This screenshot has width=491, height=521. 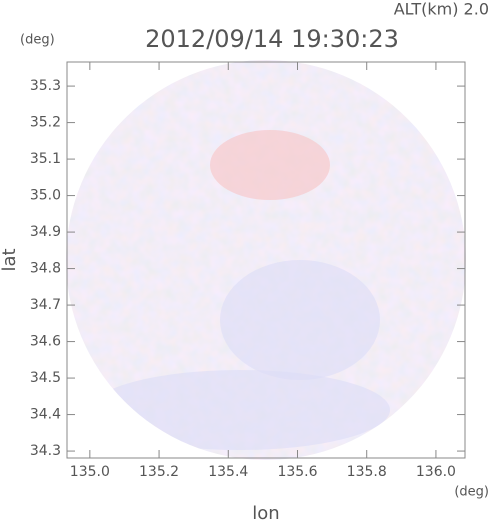 I want to click on y-tick-label: 35.2, so click(x=45, y=123).